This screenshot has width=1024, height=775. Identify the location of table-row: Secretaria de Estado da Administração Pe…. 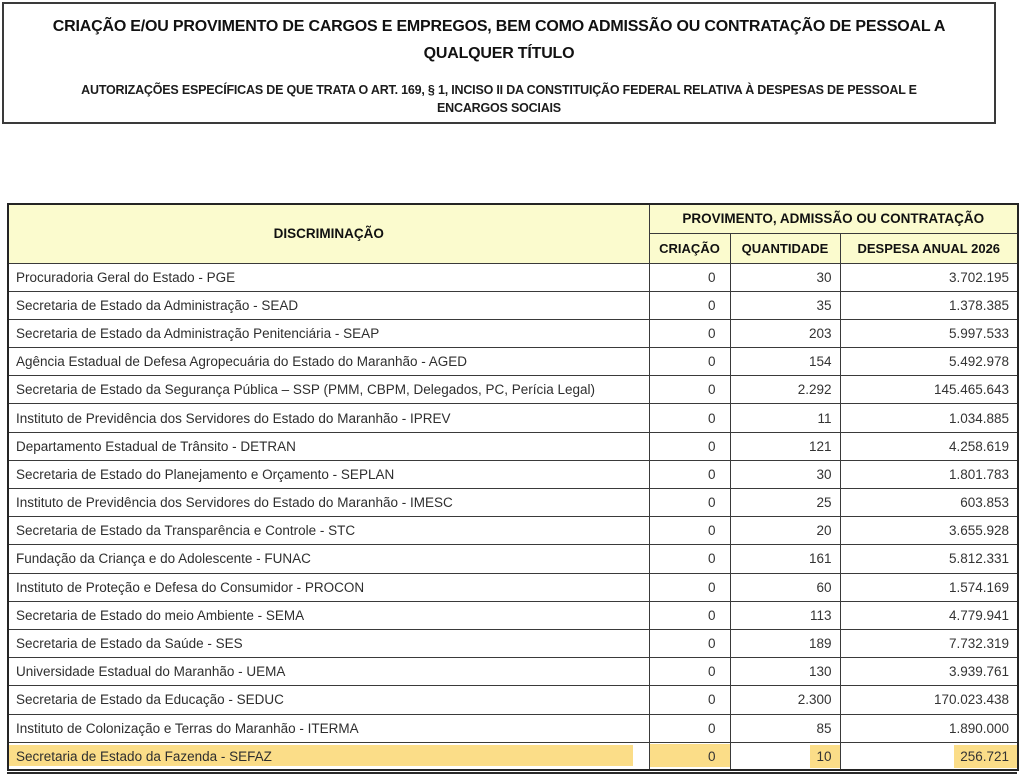
(513, 333).